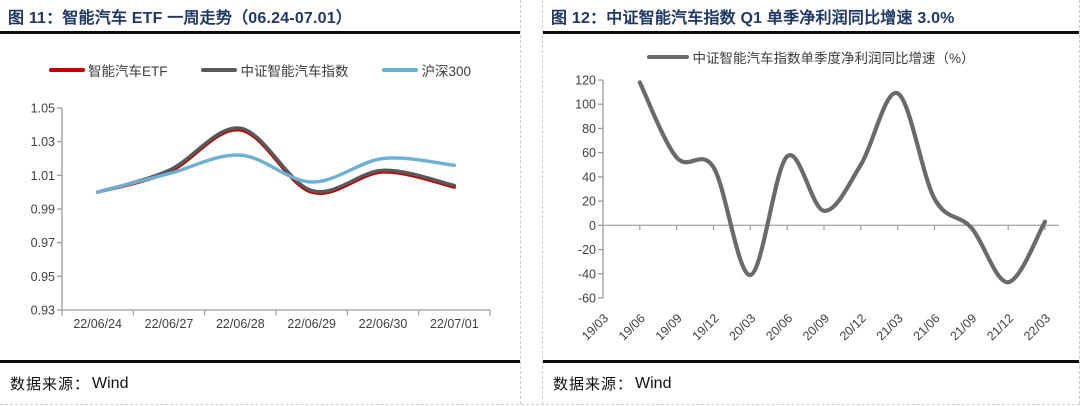  Describe the element at coordinates (587, 274) in the screenshot. I see `svg-text: -40` at that location.